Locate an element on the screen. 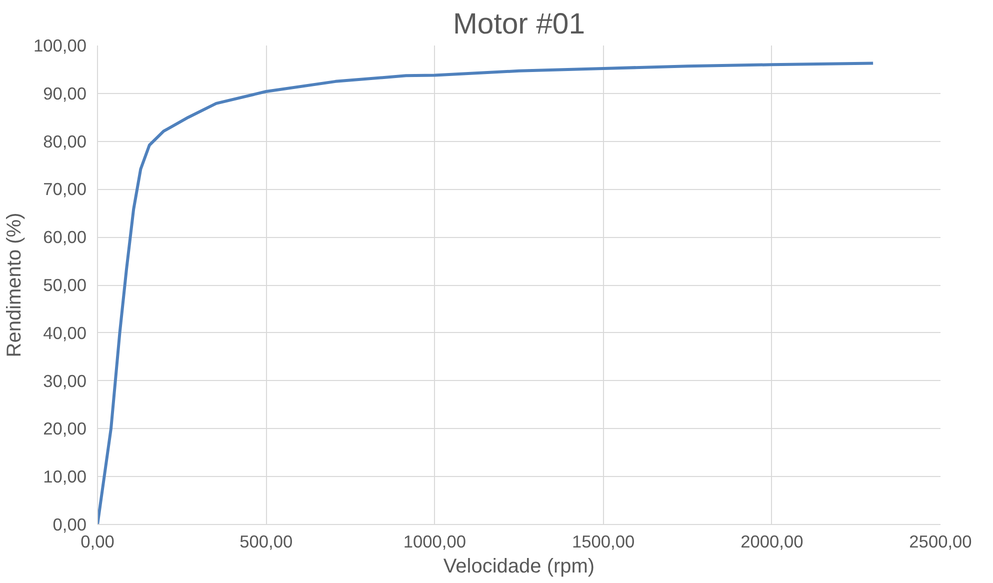 Image resolution: width=993 pixels, height=583 pixels. y-tick-label: 100,00 is located at coordinates (60, 46).